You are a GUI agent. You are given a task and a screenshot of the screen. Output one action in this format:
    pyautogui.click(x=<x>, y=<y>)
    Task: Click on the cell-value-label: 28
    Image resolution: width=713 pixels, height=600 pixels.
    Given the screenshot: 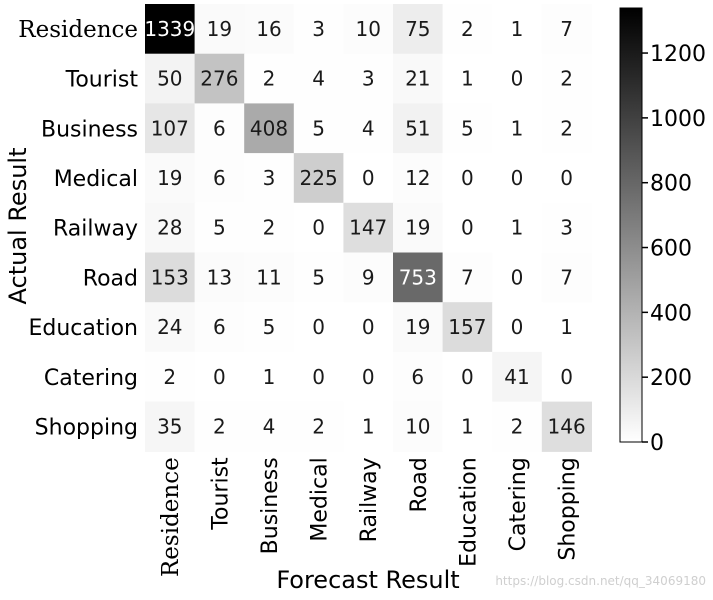 What is the action you would take?
    pyautogui.click(x=169, y=228)
    